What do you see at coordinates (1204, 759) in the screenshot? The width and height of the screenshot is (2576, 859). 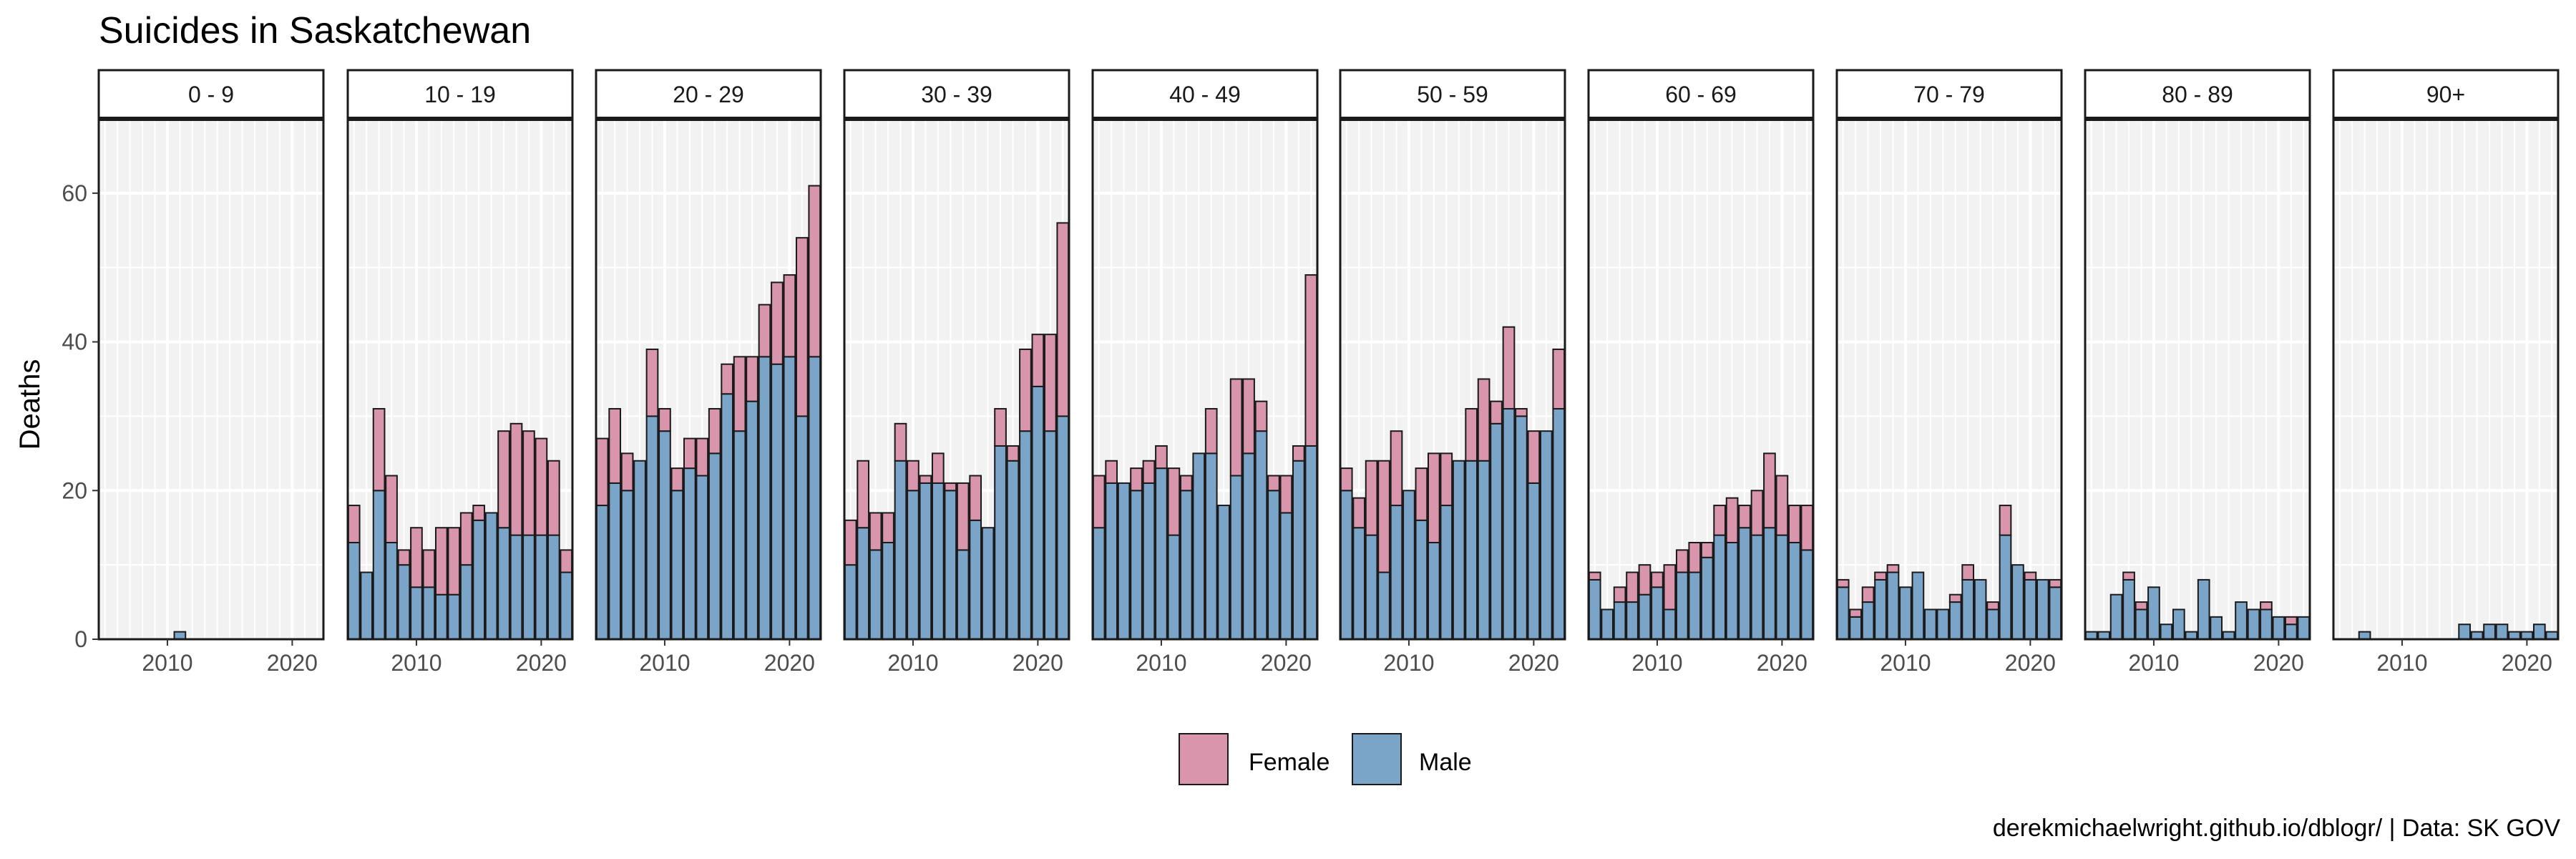 I see `legend-key` at bounding box center [1204, 759].